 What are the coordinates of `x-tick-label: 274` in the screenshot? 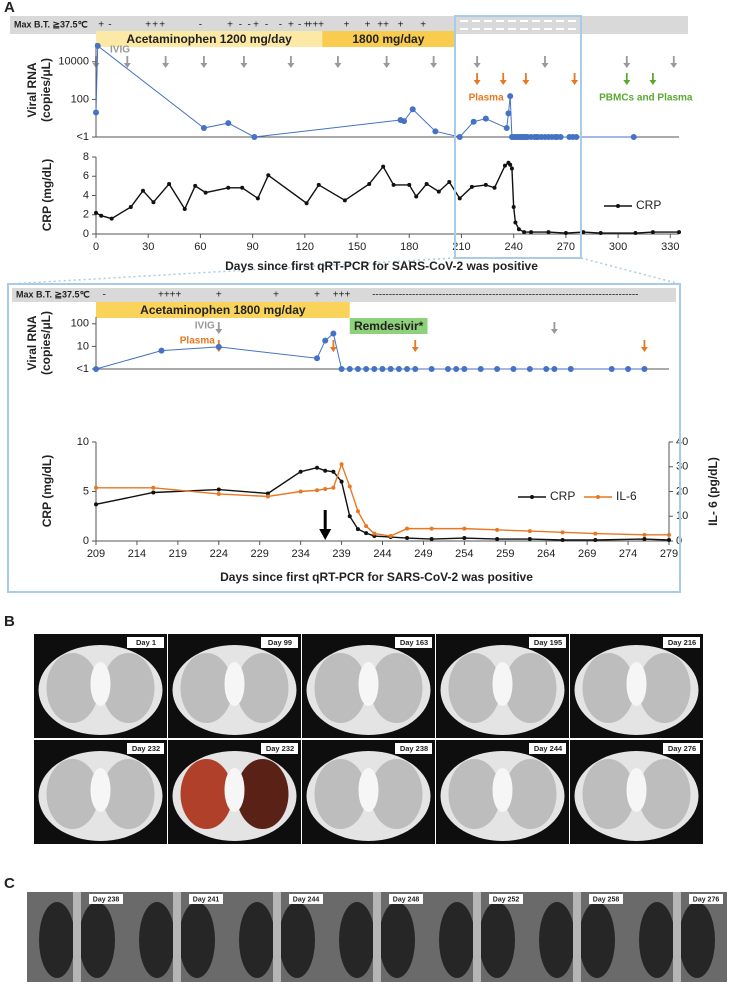 It's located at (628, 554).